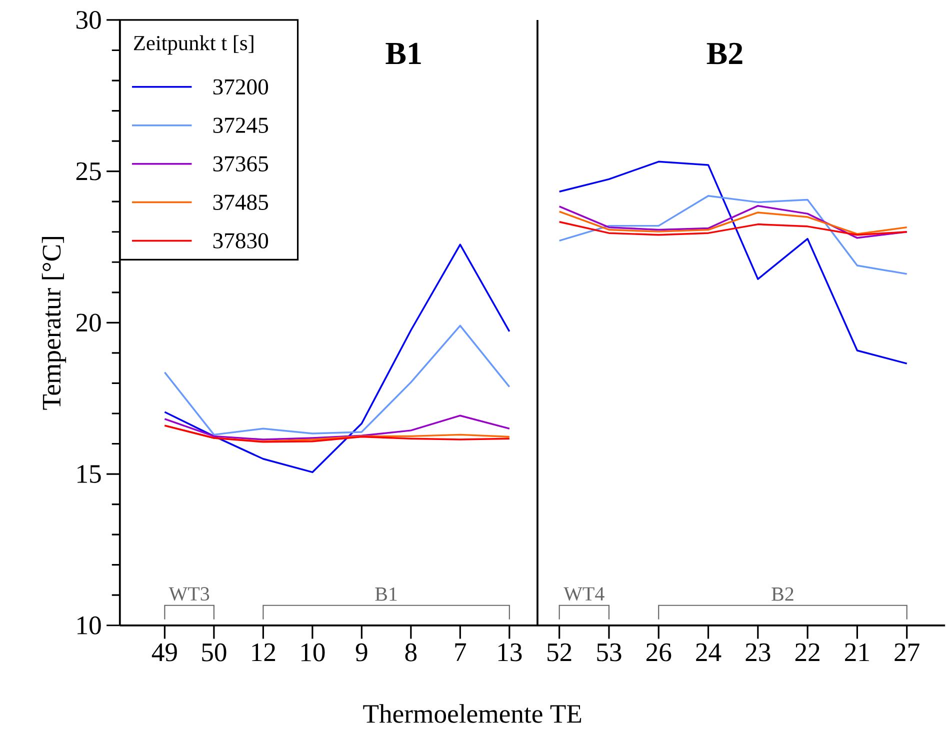 Image resolution: width=946 pixels, height=730 pixels. Describe the element at coordinates (264, 652) in the screenshot. I see `x-tick-label: 12` at that location.